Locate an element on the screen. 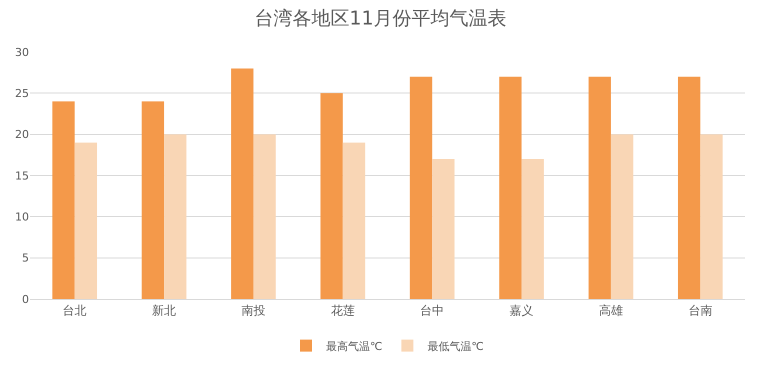 Image resolution: width=761 pixels, height=372 pixels. x-tick-label: 花莲 is located at coordinates (342, 310).